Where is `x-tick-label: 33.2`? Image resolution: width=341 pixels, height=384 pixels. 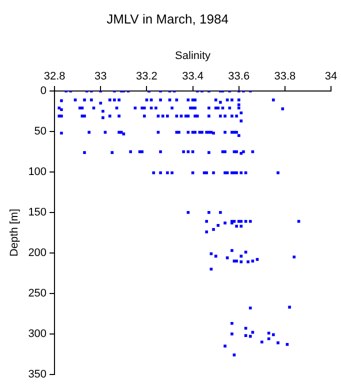
x-tick-label: 33.2 is located at coordinates (147, 76).